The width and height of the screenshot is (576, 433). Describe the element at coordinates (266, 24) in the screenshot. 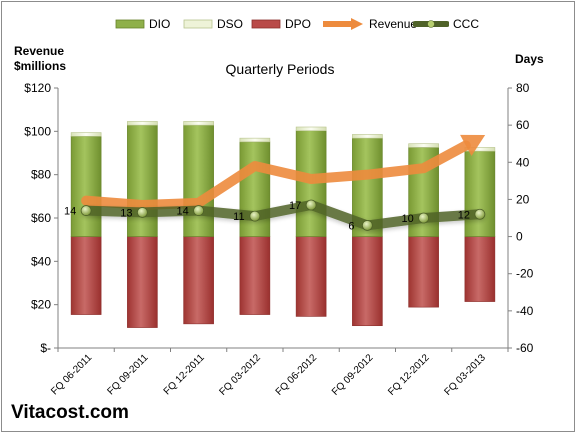

I see `legend-swatch-dpo` at that location.